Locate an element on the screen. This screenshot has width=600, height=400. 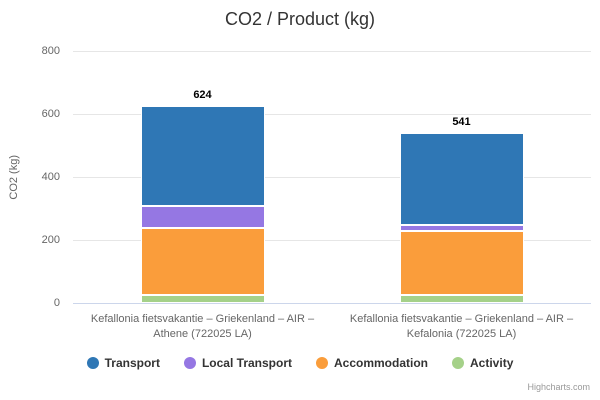
legend-item-label: Activity is located at coordinates (492, 363).